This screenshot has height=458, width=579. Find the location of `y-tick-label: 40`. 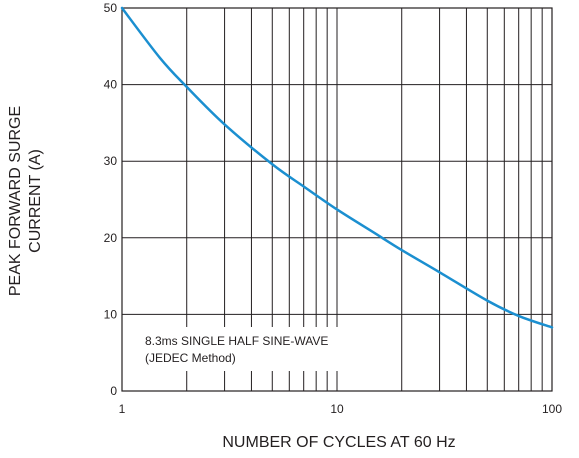

y-tick-label: 40 is located at coordinates (111, 85).